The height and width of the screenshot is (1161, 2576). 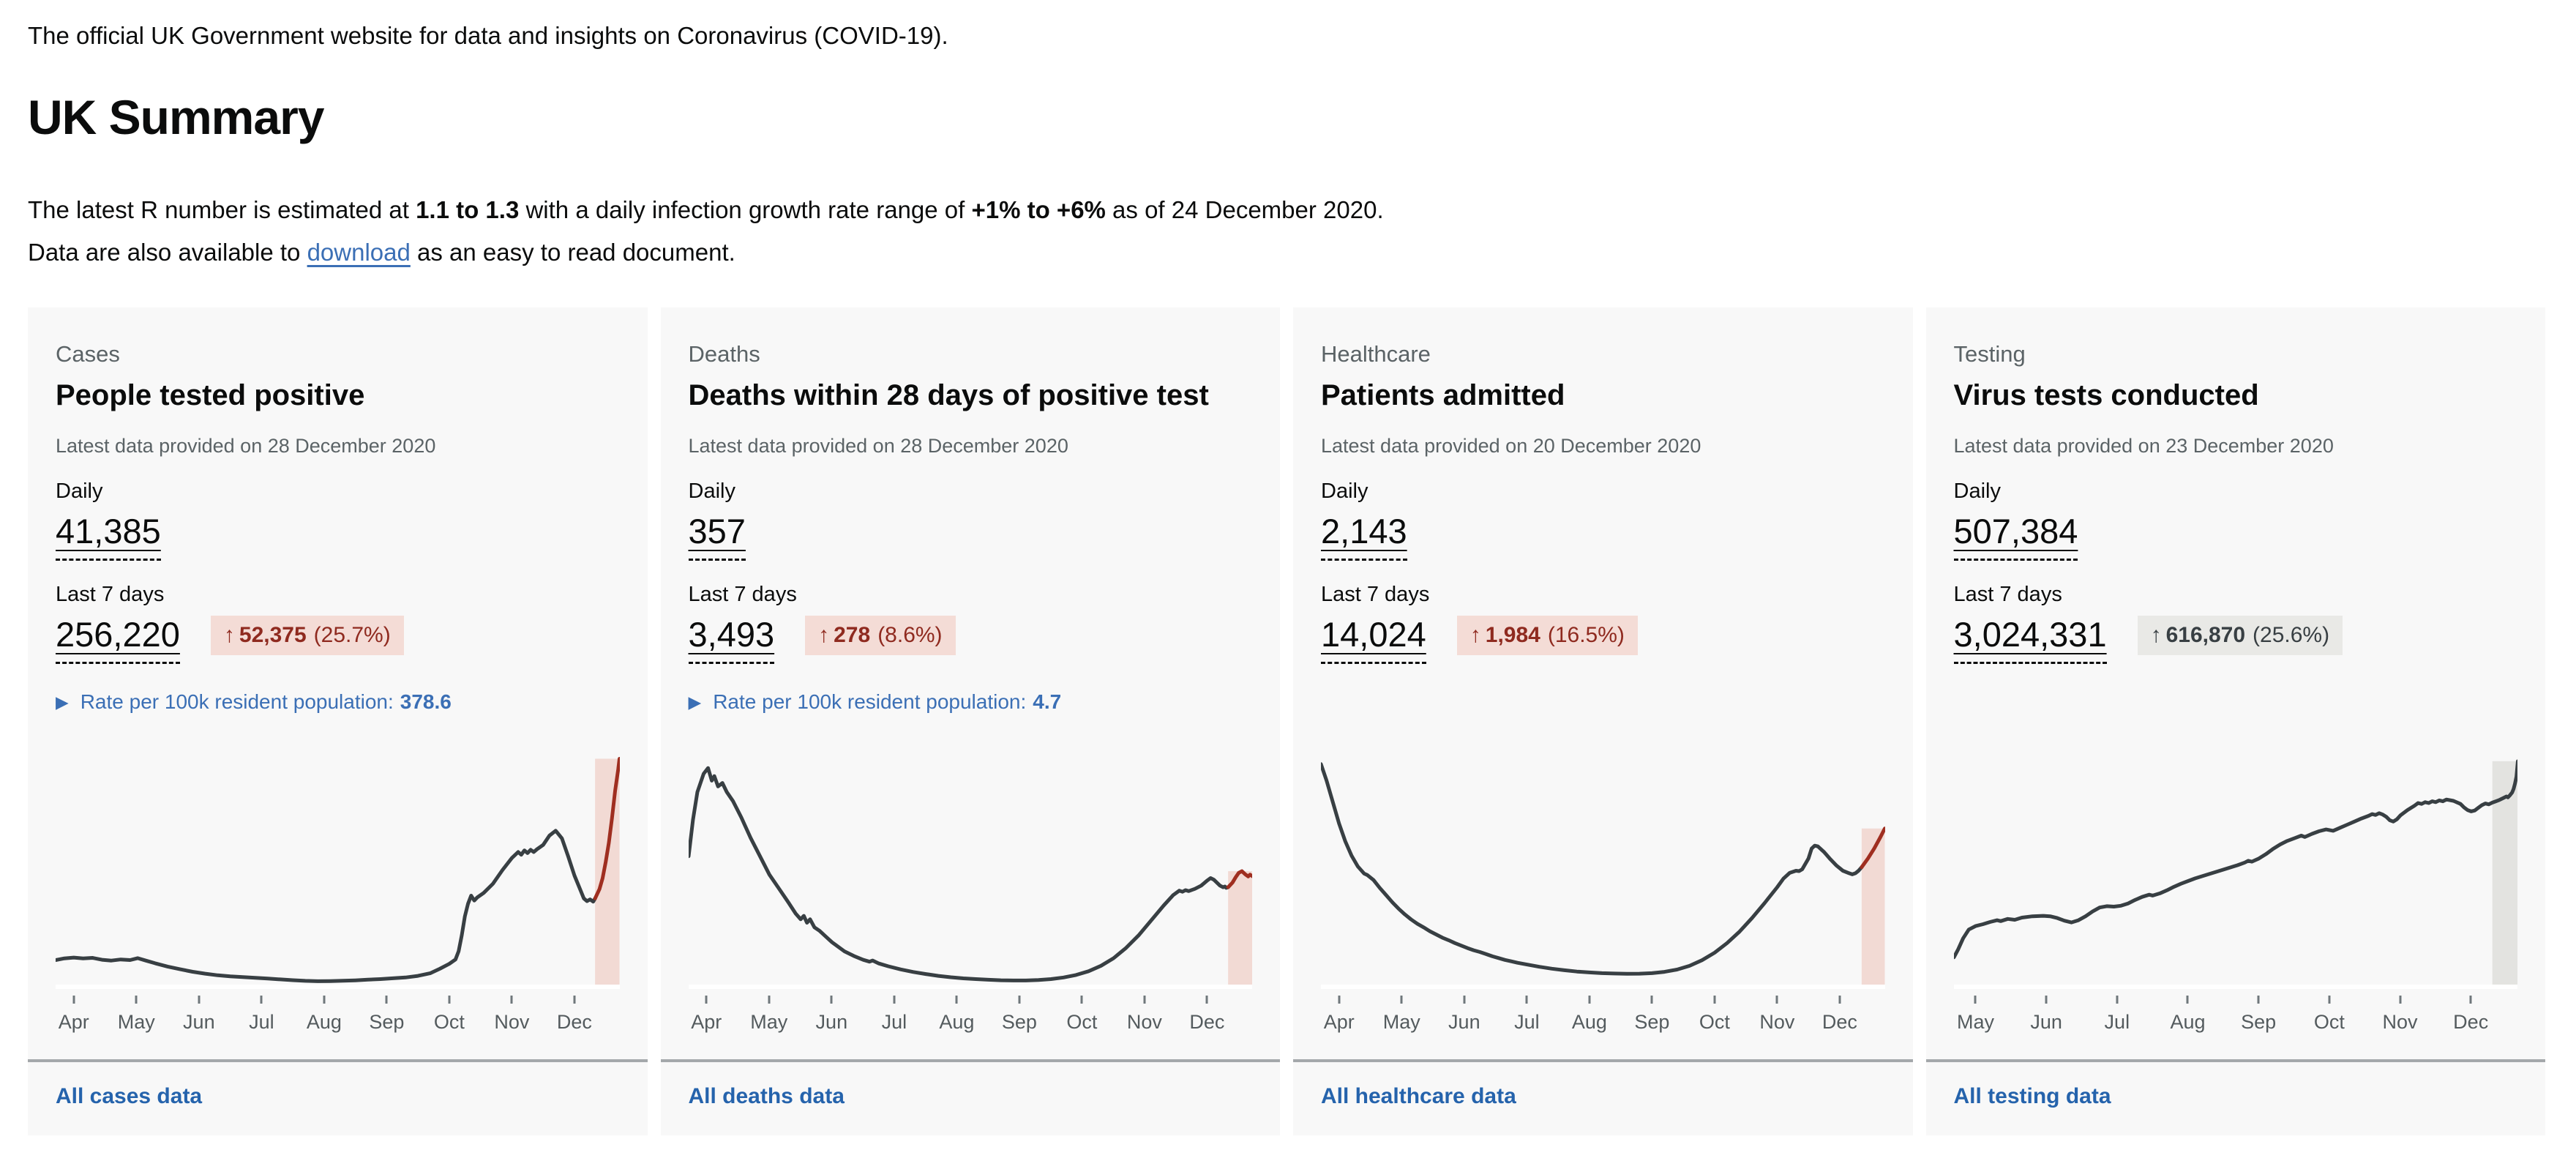 What do you see at coordinates (724, 354) in the screenshot?
I see `card-category: Deaths` at bounding box center [724, 354].